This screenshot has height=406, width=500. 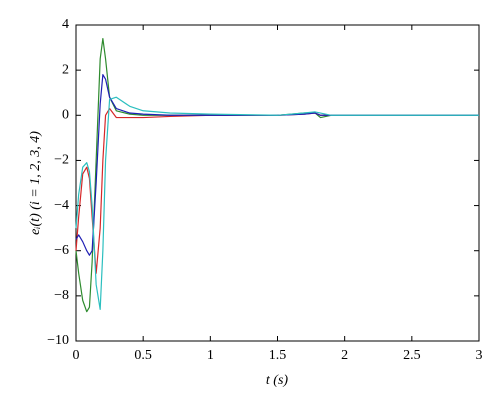 What do you see at coordinates (61, 295) in the screenshot?
I see `y-tick-label: −8` at bounding box center [61, 295].